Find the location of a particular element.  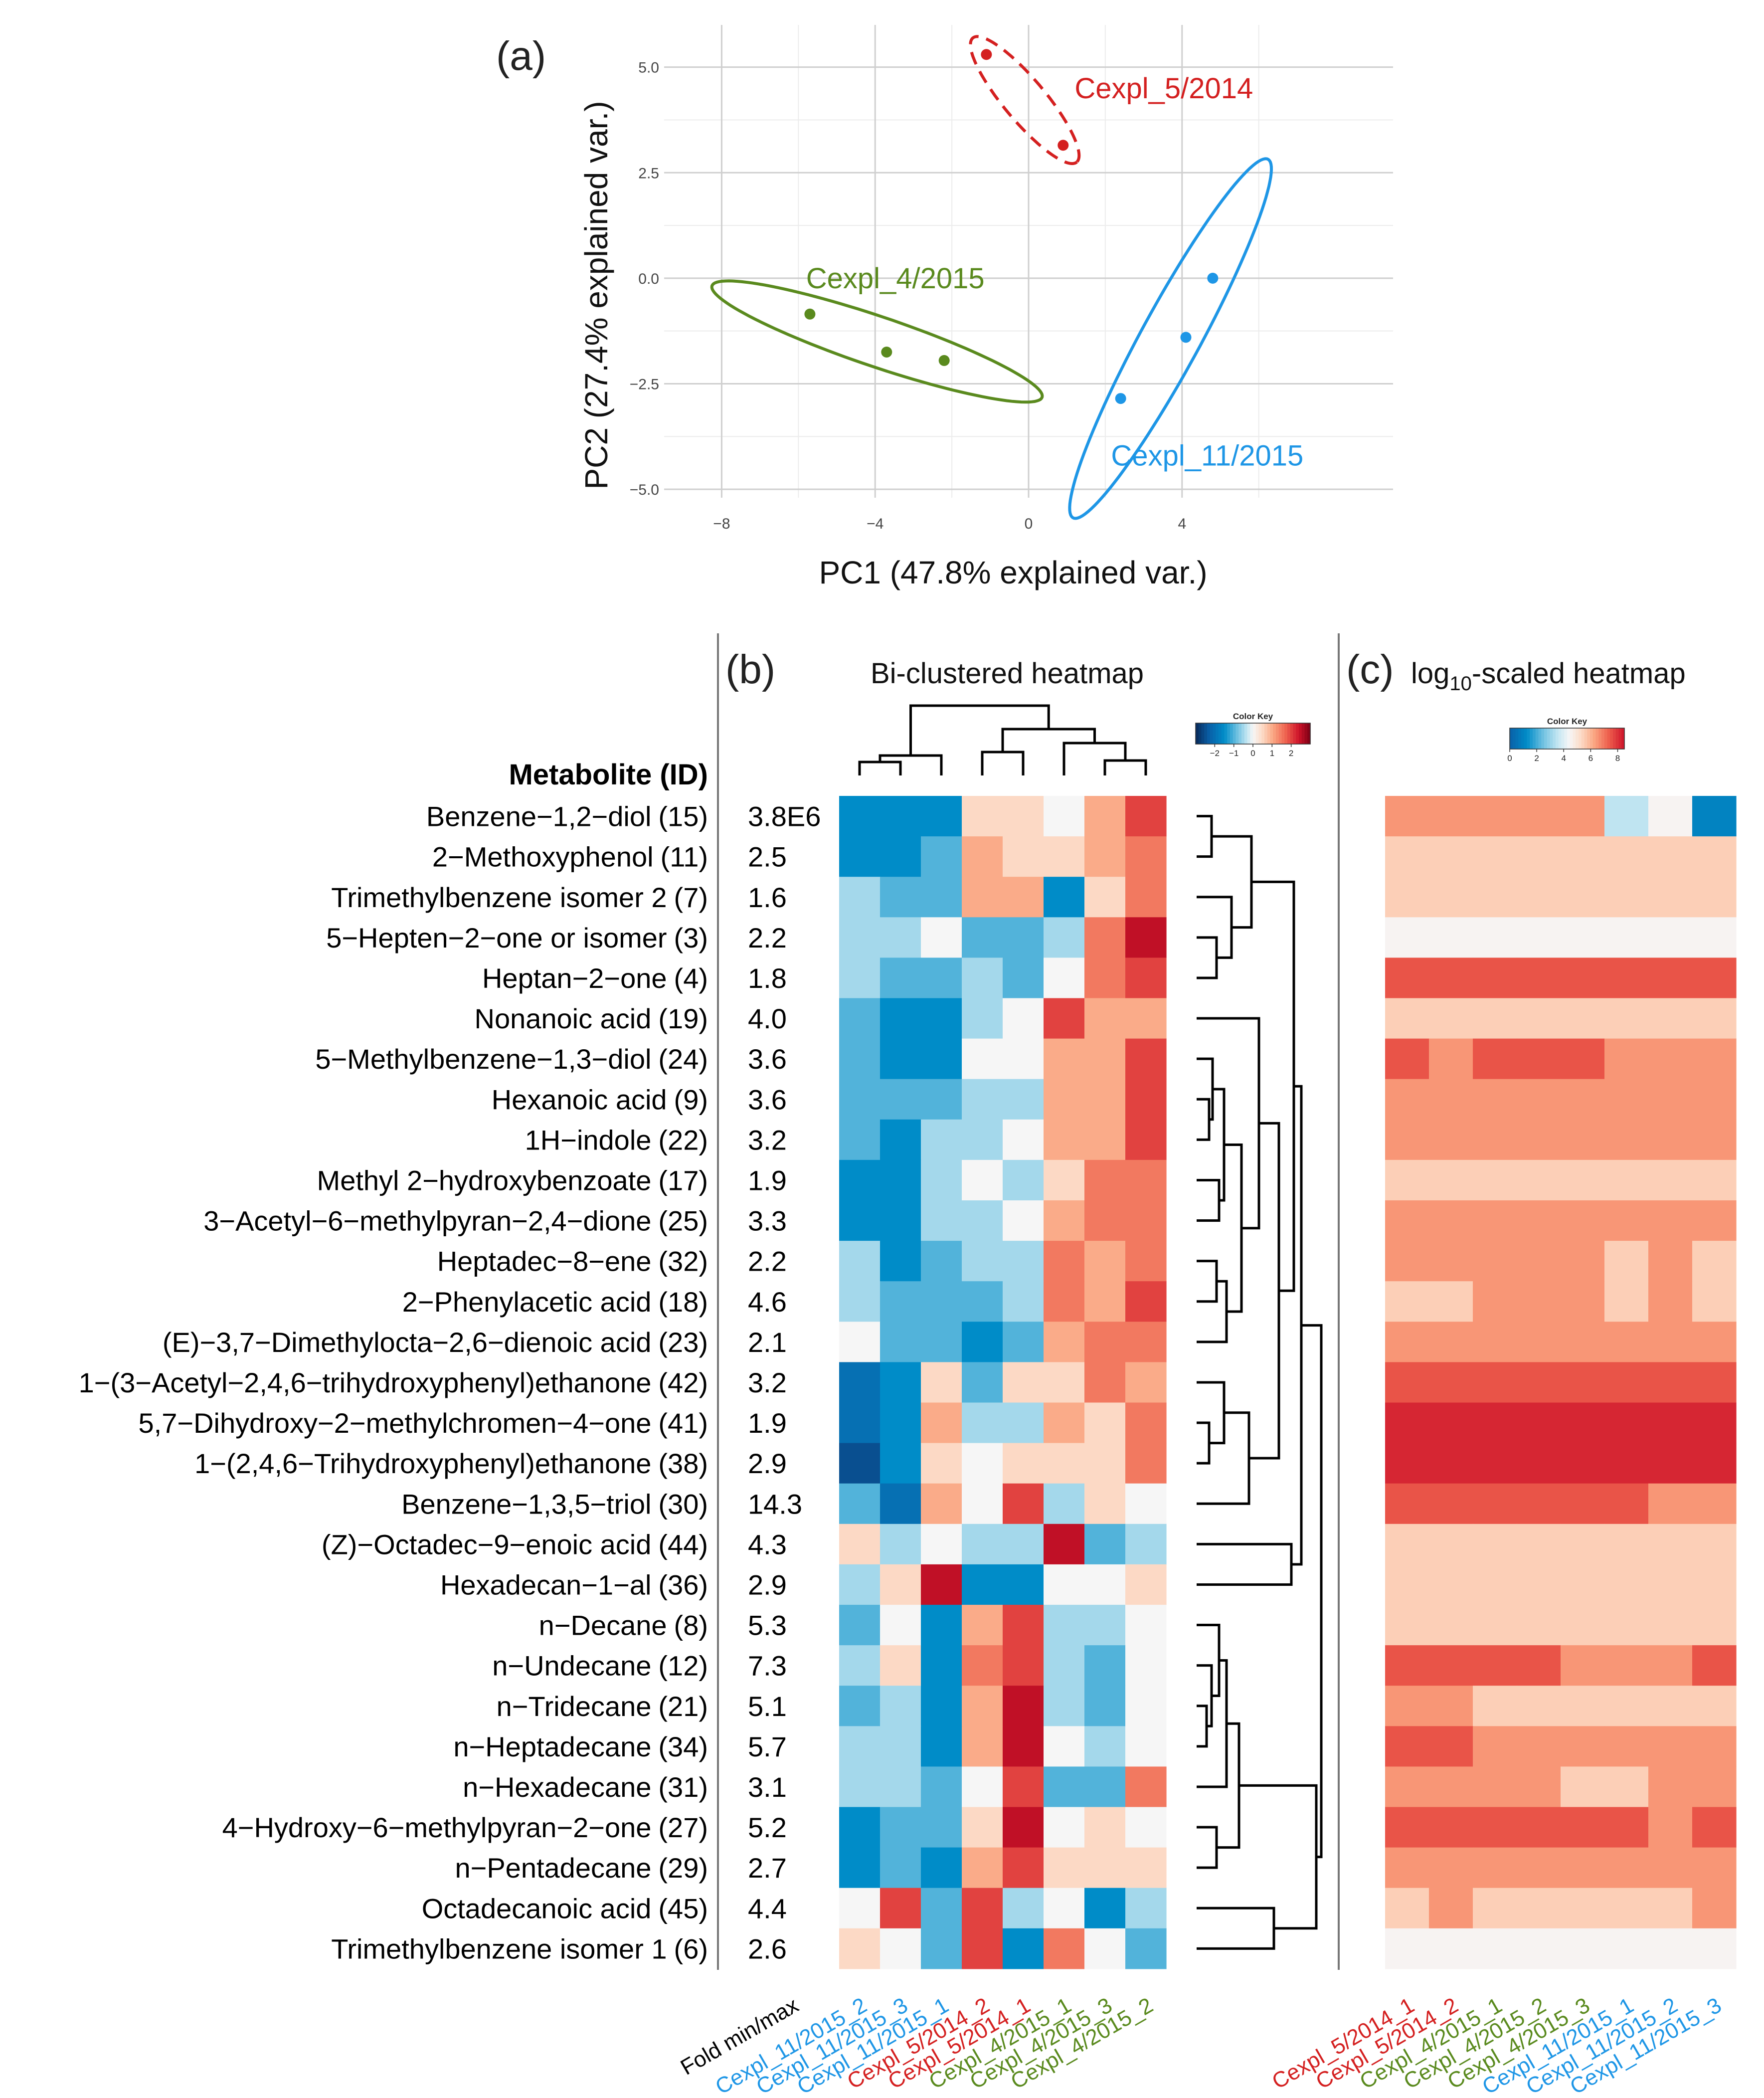

metabolite-name: 5,7−Dihydroxy−2−methylchromen−4−one is located at coordinates (395, 1423).